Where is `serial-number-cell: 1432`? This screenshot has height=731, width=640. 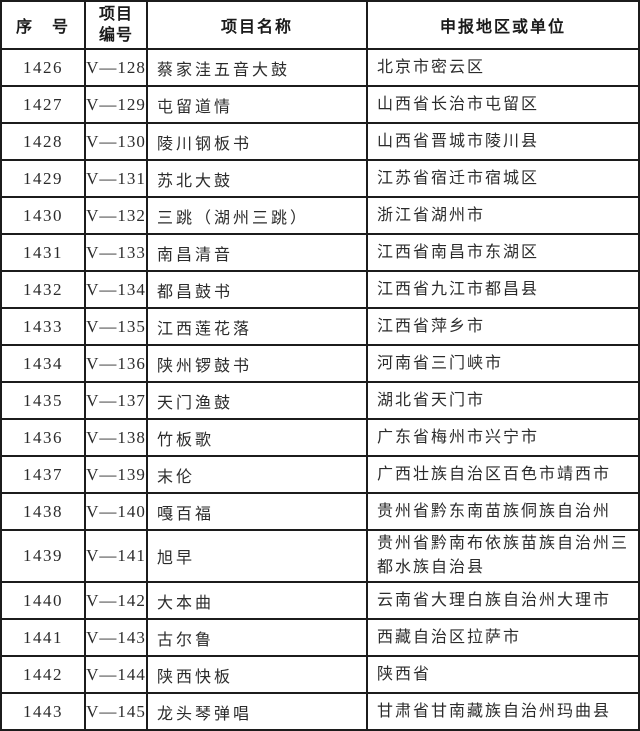 serial-number-cell: 1432 is located at coordinates (43, 289).